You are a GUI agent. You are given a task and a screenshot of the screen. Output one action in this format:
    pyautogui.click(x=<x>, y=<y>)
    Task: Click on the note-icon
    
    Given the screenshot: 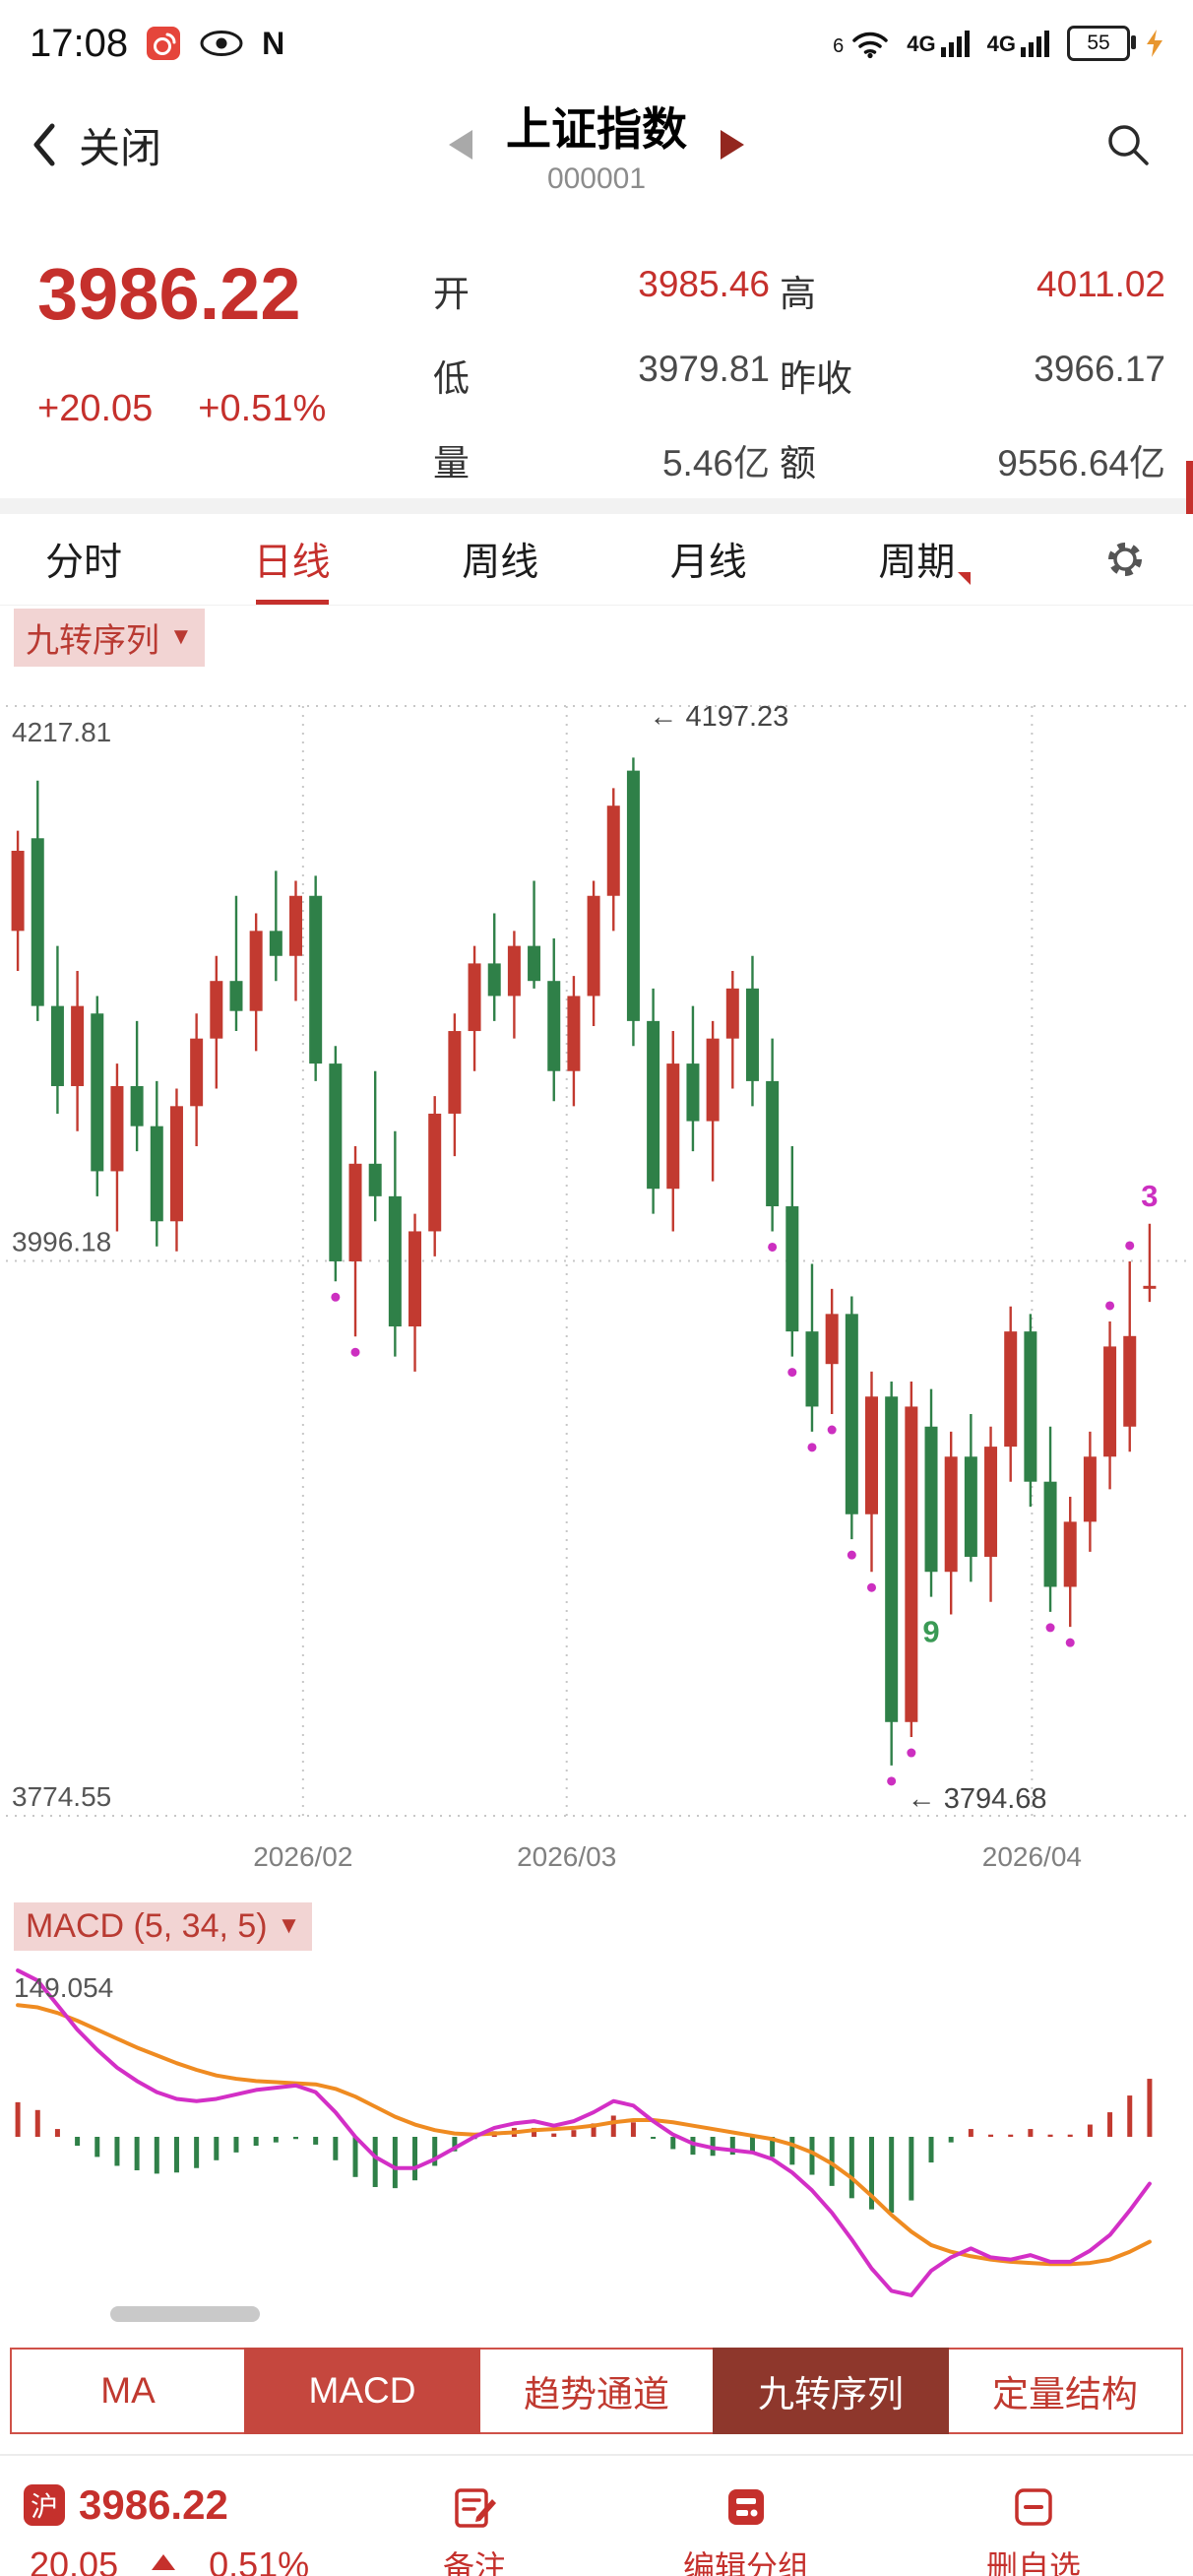 What is the action you would take?
    pyautogui.click(x=475, y=2508)
    